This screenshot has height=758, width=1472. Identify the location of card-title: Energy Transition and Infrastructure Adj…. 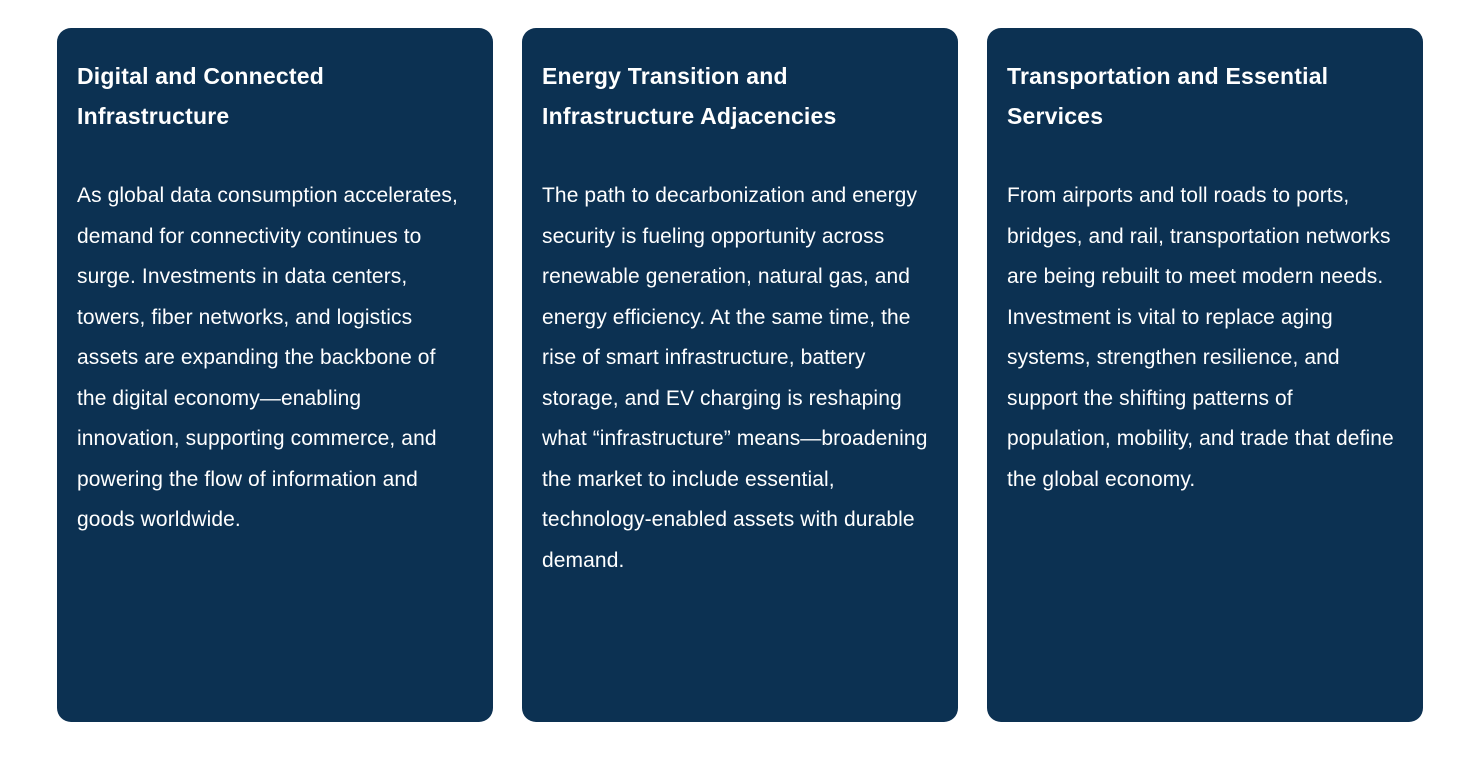
(689, 96).